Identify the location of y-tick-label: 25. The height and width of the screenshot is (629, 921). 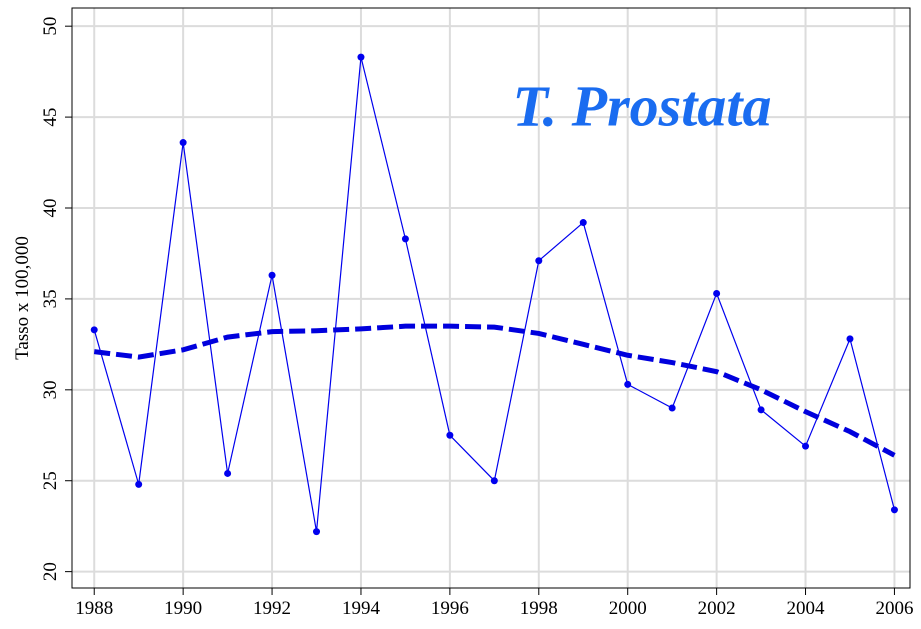
(50, 480).